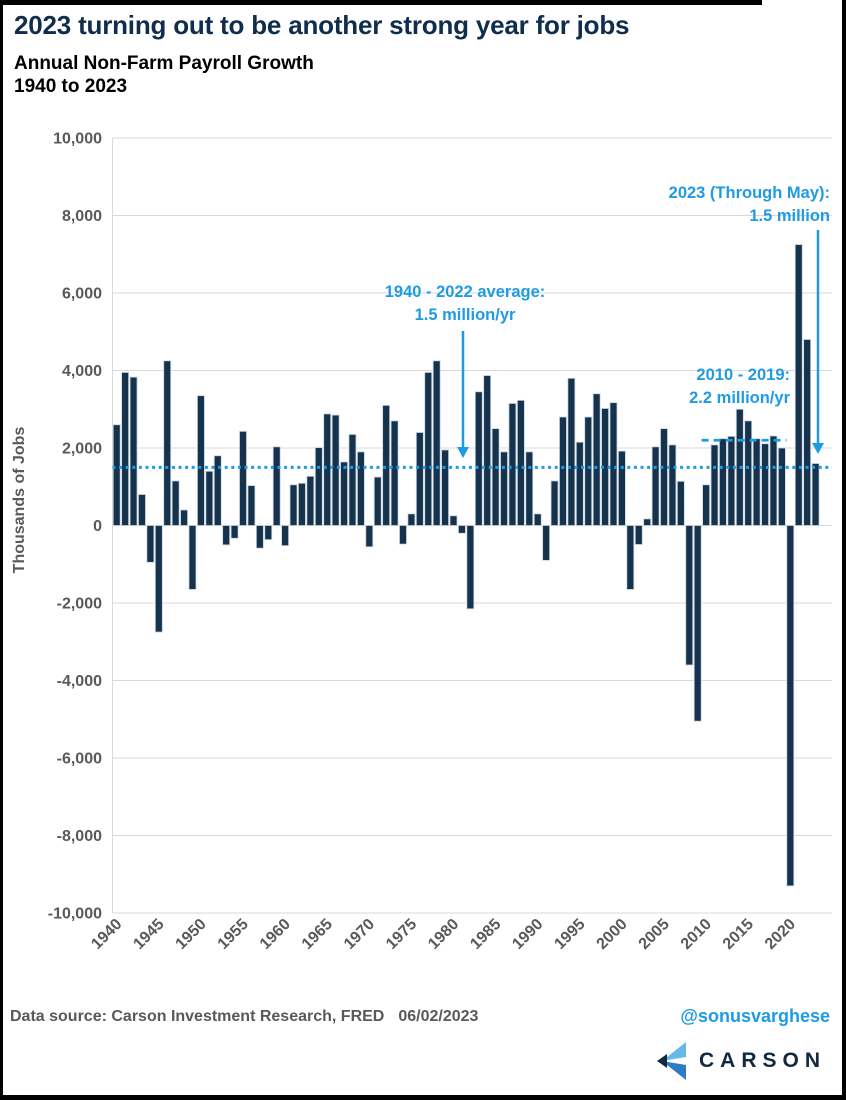 The width and height of the screenshot is (846, 1100). What do you see at coordinates (749, 193) in the screenshot?
I see `annotation-2023-line1: 2023 (Through May):` at bounding box center [749, 193].